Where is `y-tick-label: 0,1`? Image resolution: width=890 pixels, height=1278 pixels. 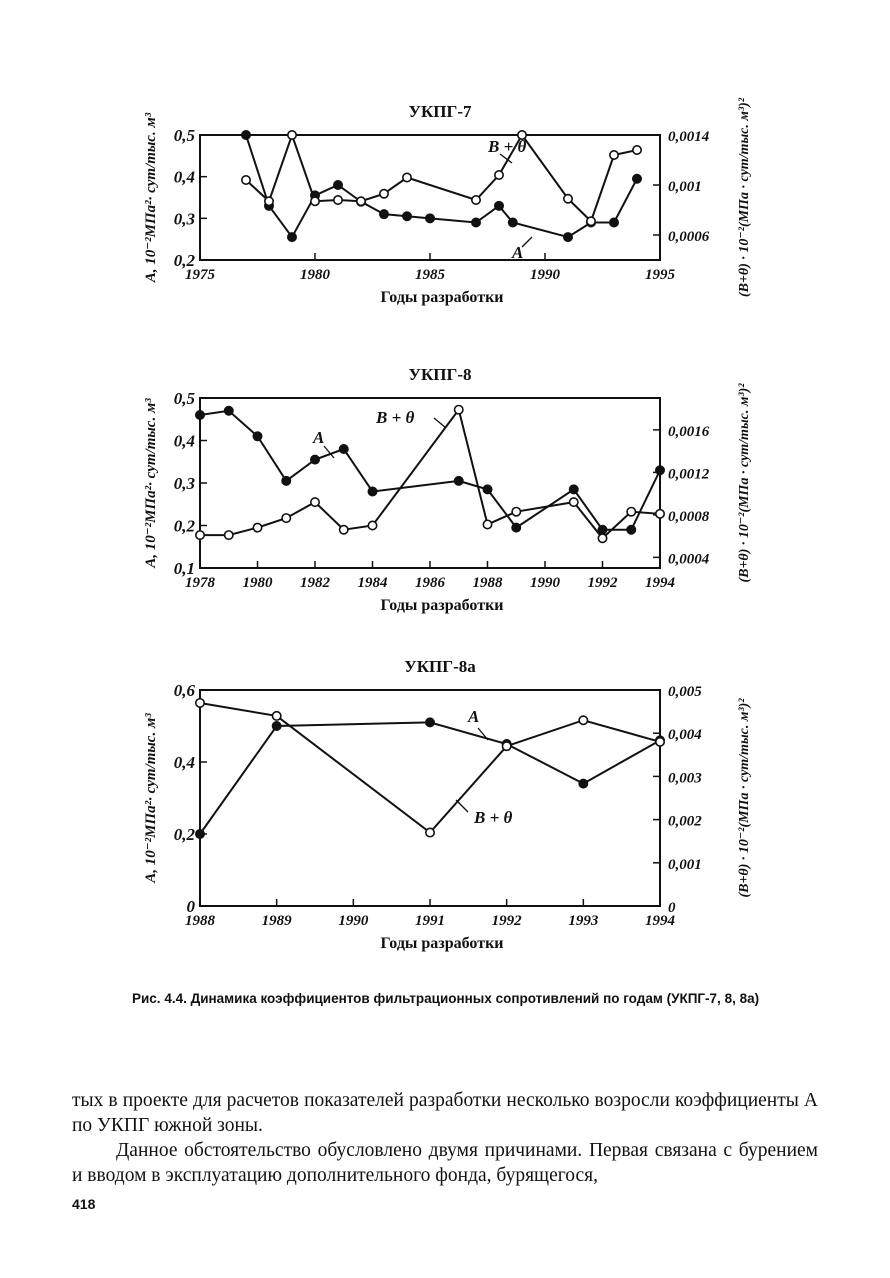 y-tick-label: 0,1 is located at coordinates (184, 568).